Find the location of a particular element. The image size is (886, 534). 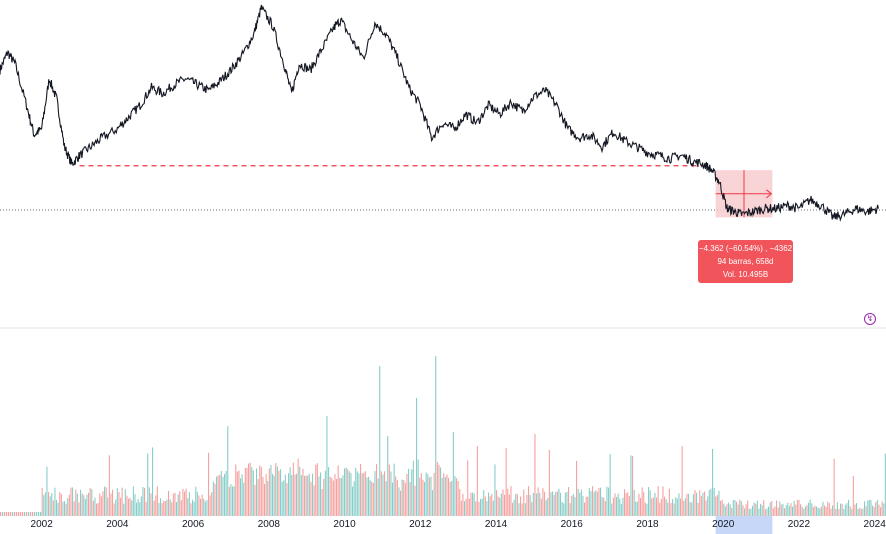

measure-volume: Vol. 10.495B is located at coordinates (745, 274).